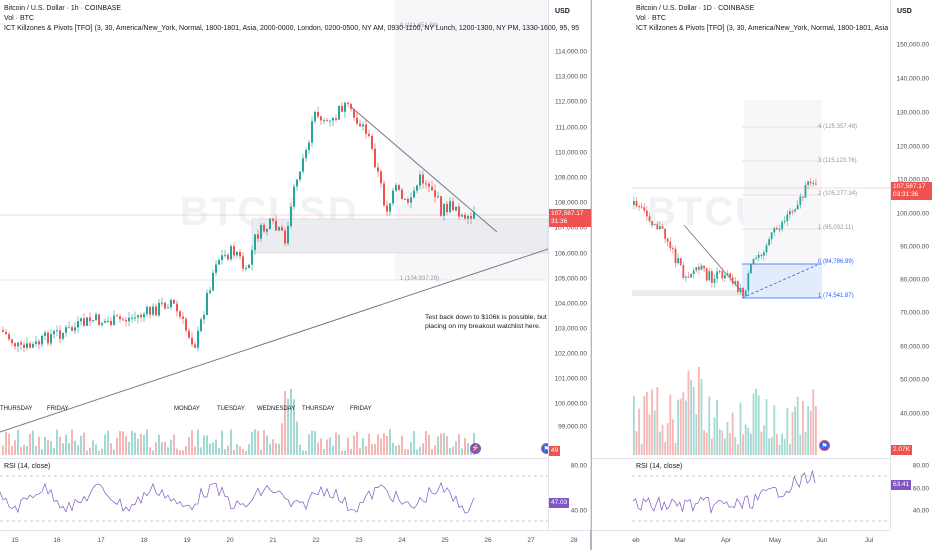 The width and height of the screenshot is (932, 550). I want to click on lightning-icon: ⚡, so click(475, 448).